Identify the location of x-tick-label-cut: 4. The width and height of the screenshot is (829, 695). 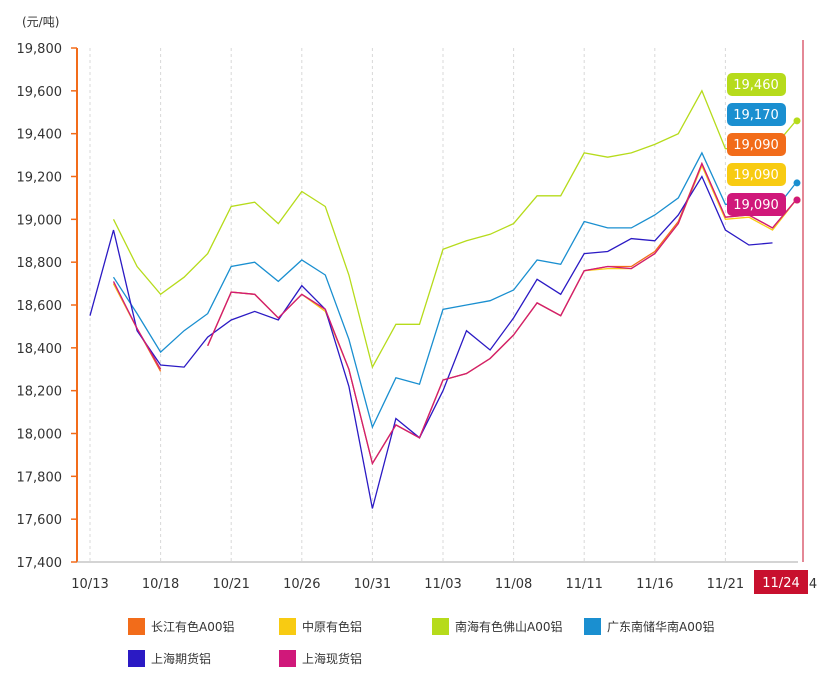
(813, 584).